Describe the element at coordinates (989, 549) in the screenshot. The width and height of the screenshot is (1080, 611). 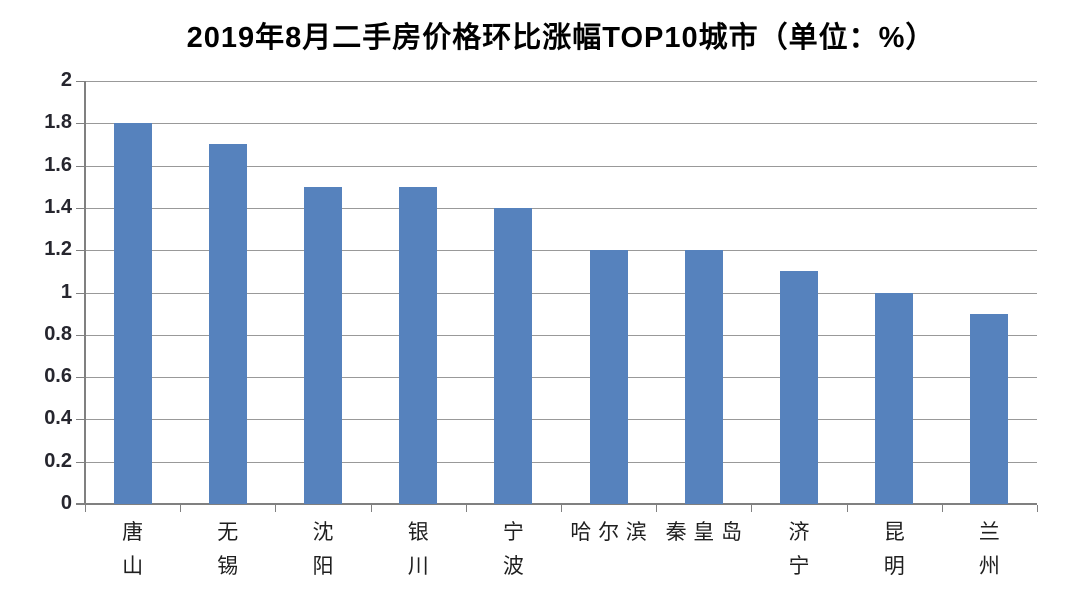
I see `x-axis-label: 兰州` at that location.